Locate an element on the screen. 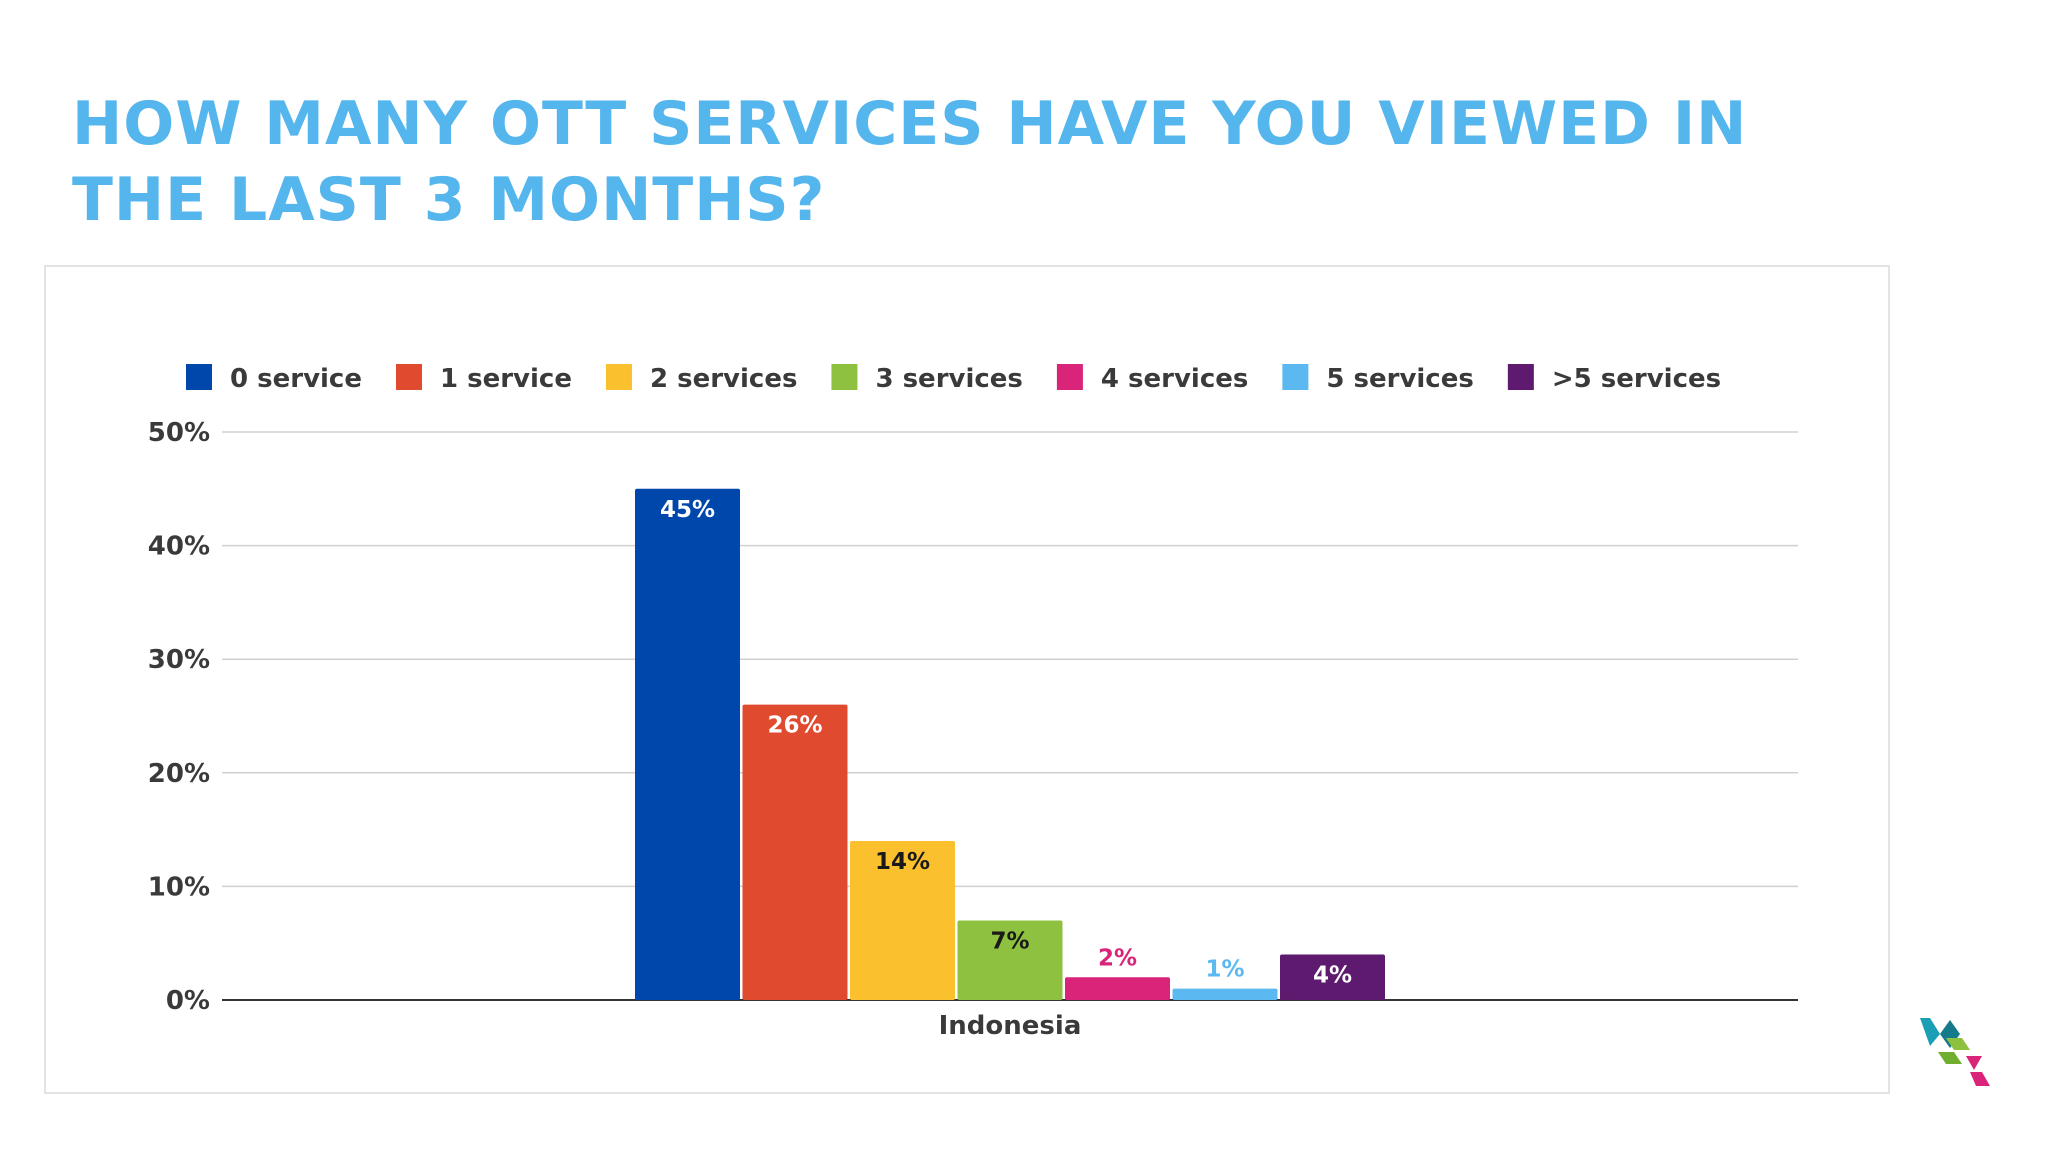  x-axis-ticks: Indonesia is located at coordinates (1010, 1026).